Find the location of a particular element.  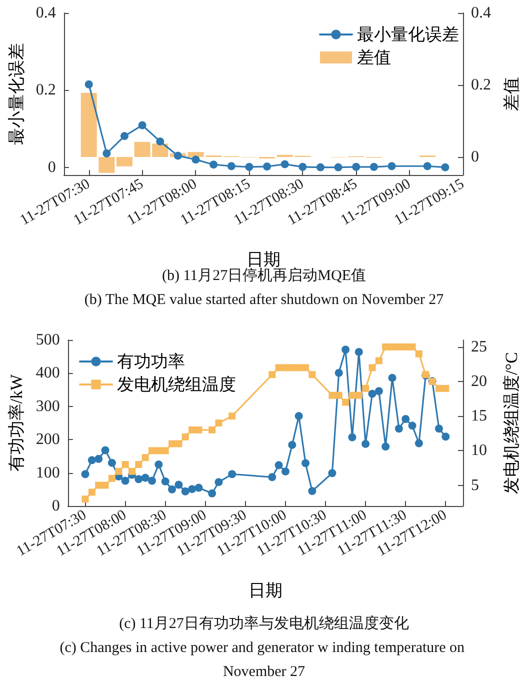

y2-tick-label: 15 is located at coordinates (479, 416).